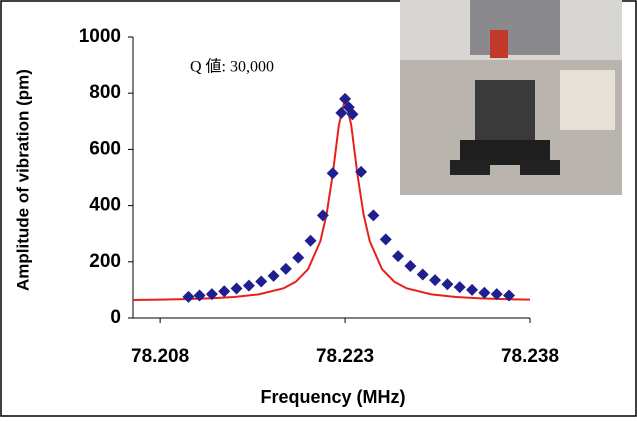 The height and width of the screenshot is (422, 637). Describe the element at coordinates (115, 317) in the screenshot. I see `y-tick-label: 0` at that location.